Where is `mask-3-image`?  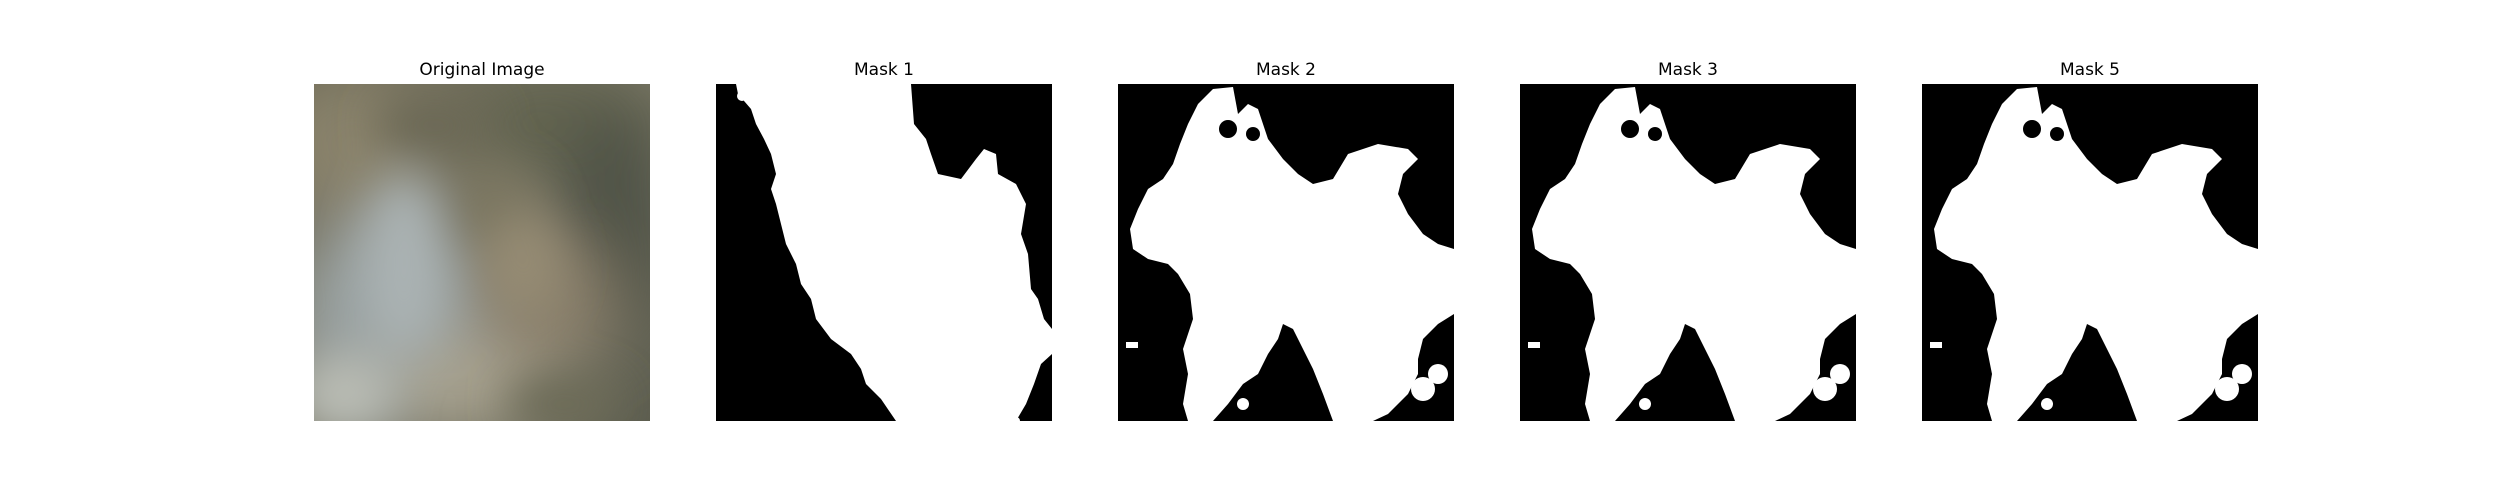
mask-3-image is located at coordinates (1688, 252).